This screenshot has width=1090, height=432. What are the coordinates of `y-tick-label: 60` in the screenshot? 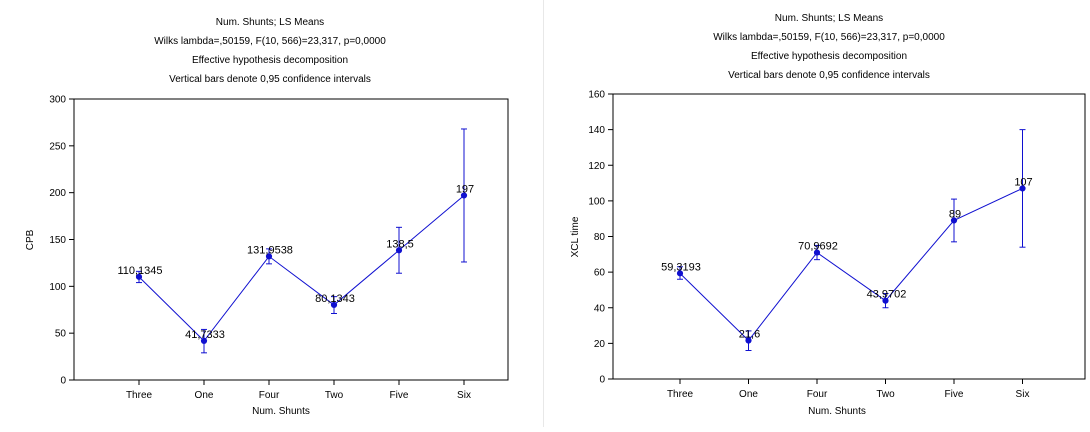 It's located at (600, 273).